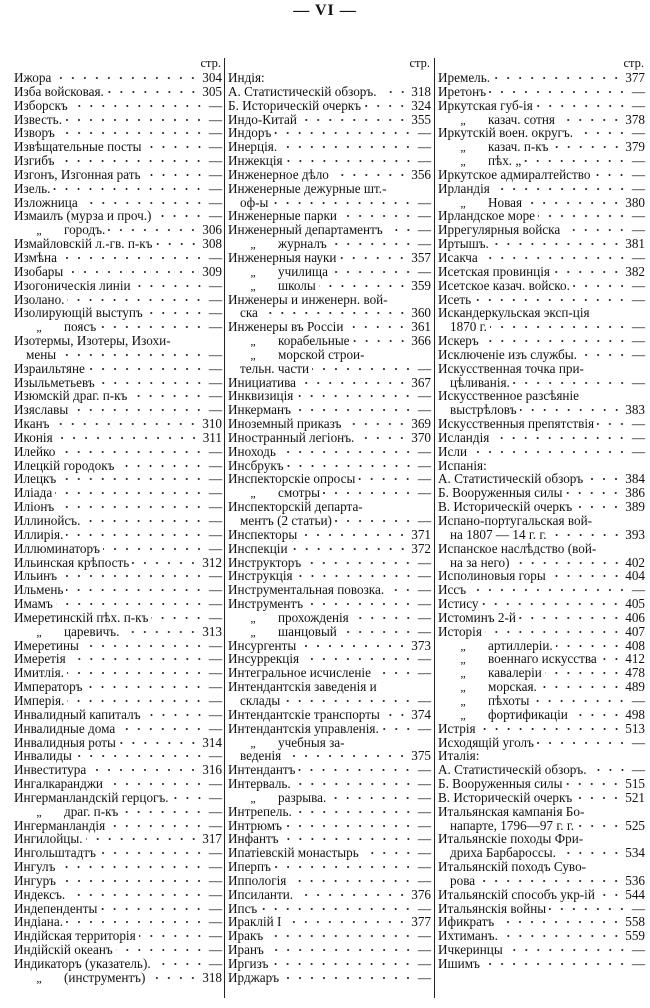  I want to click on entry-page-number: 379, so click(635, 147).